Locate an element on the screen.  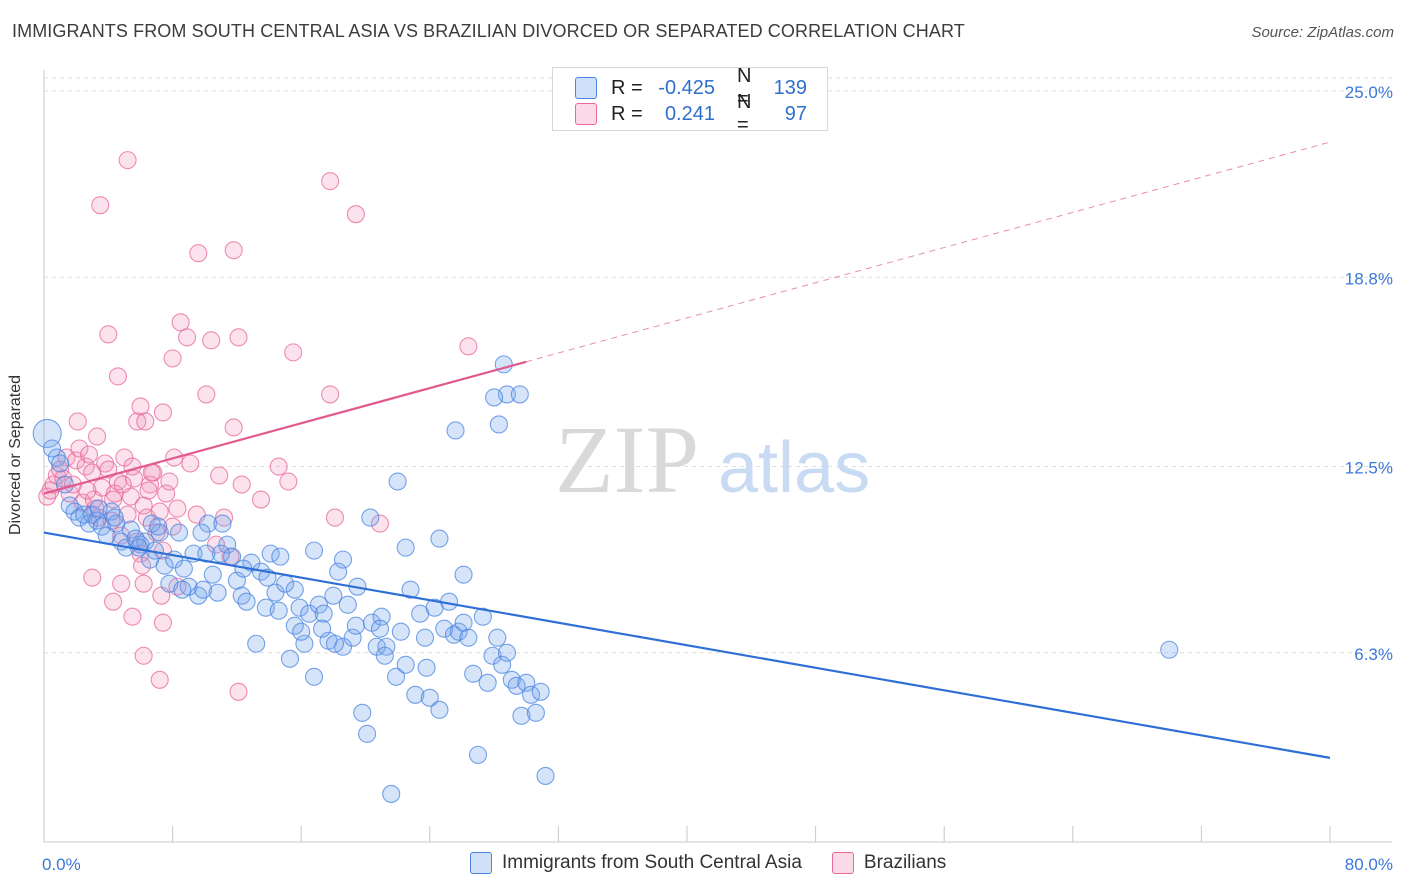
legend-label: Brazilians is located at coordinates (905, 862).